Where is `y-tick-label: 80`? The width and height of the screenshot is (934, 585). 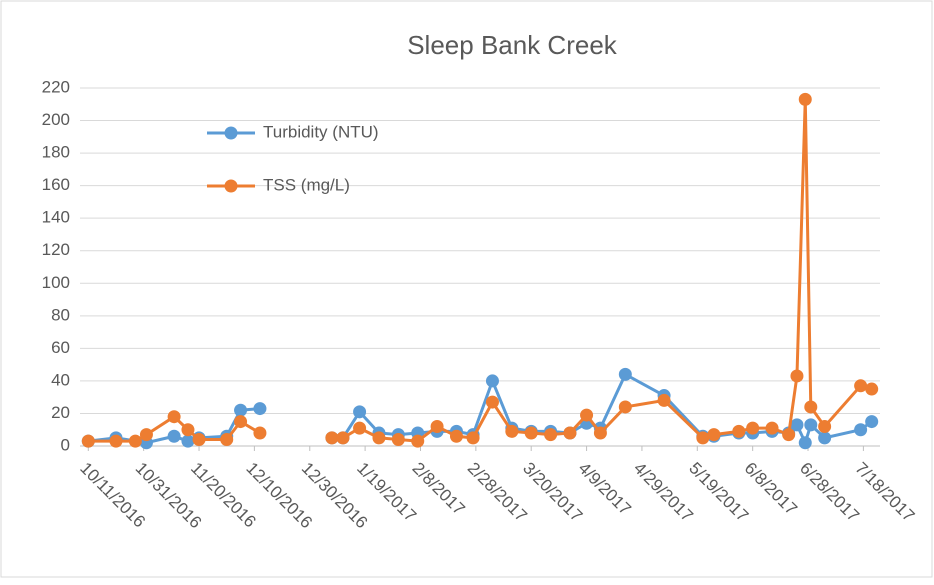 y-tick-label: 80 is located at coordinates (60, 314).